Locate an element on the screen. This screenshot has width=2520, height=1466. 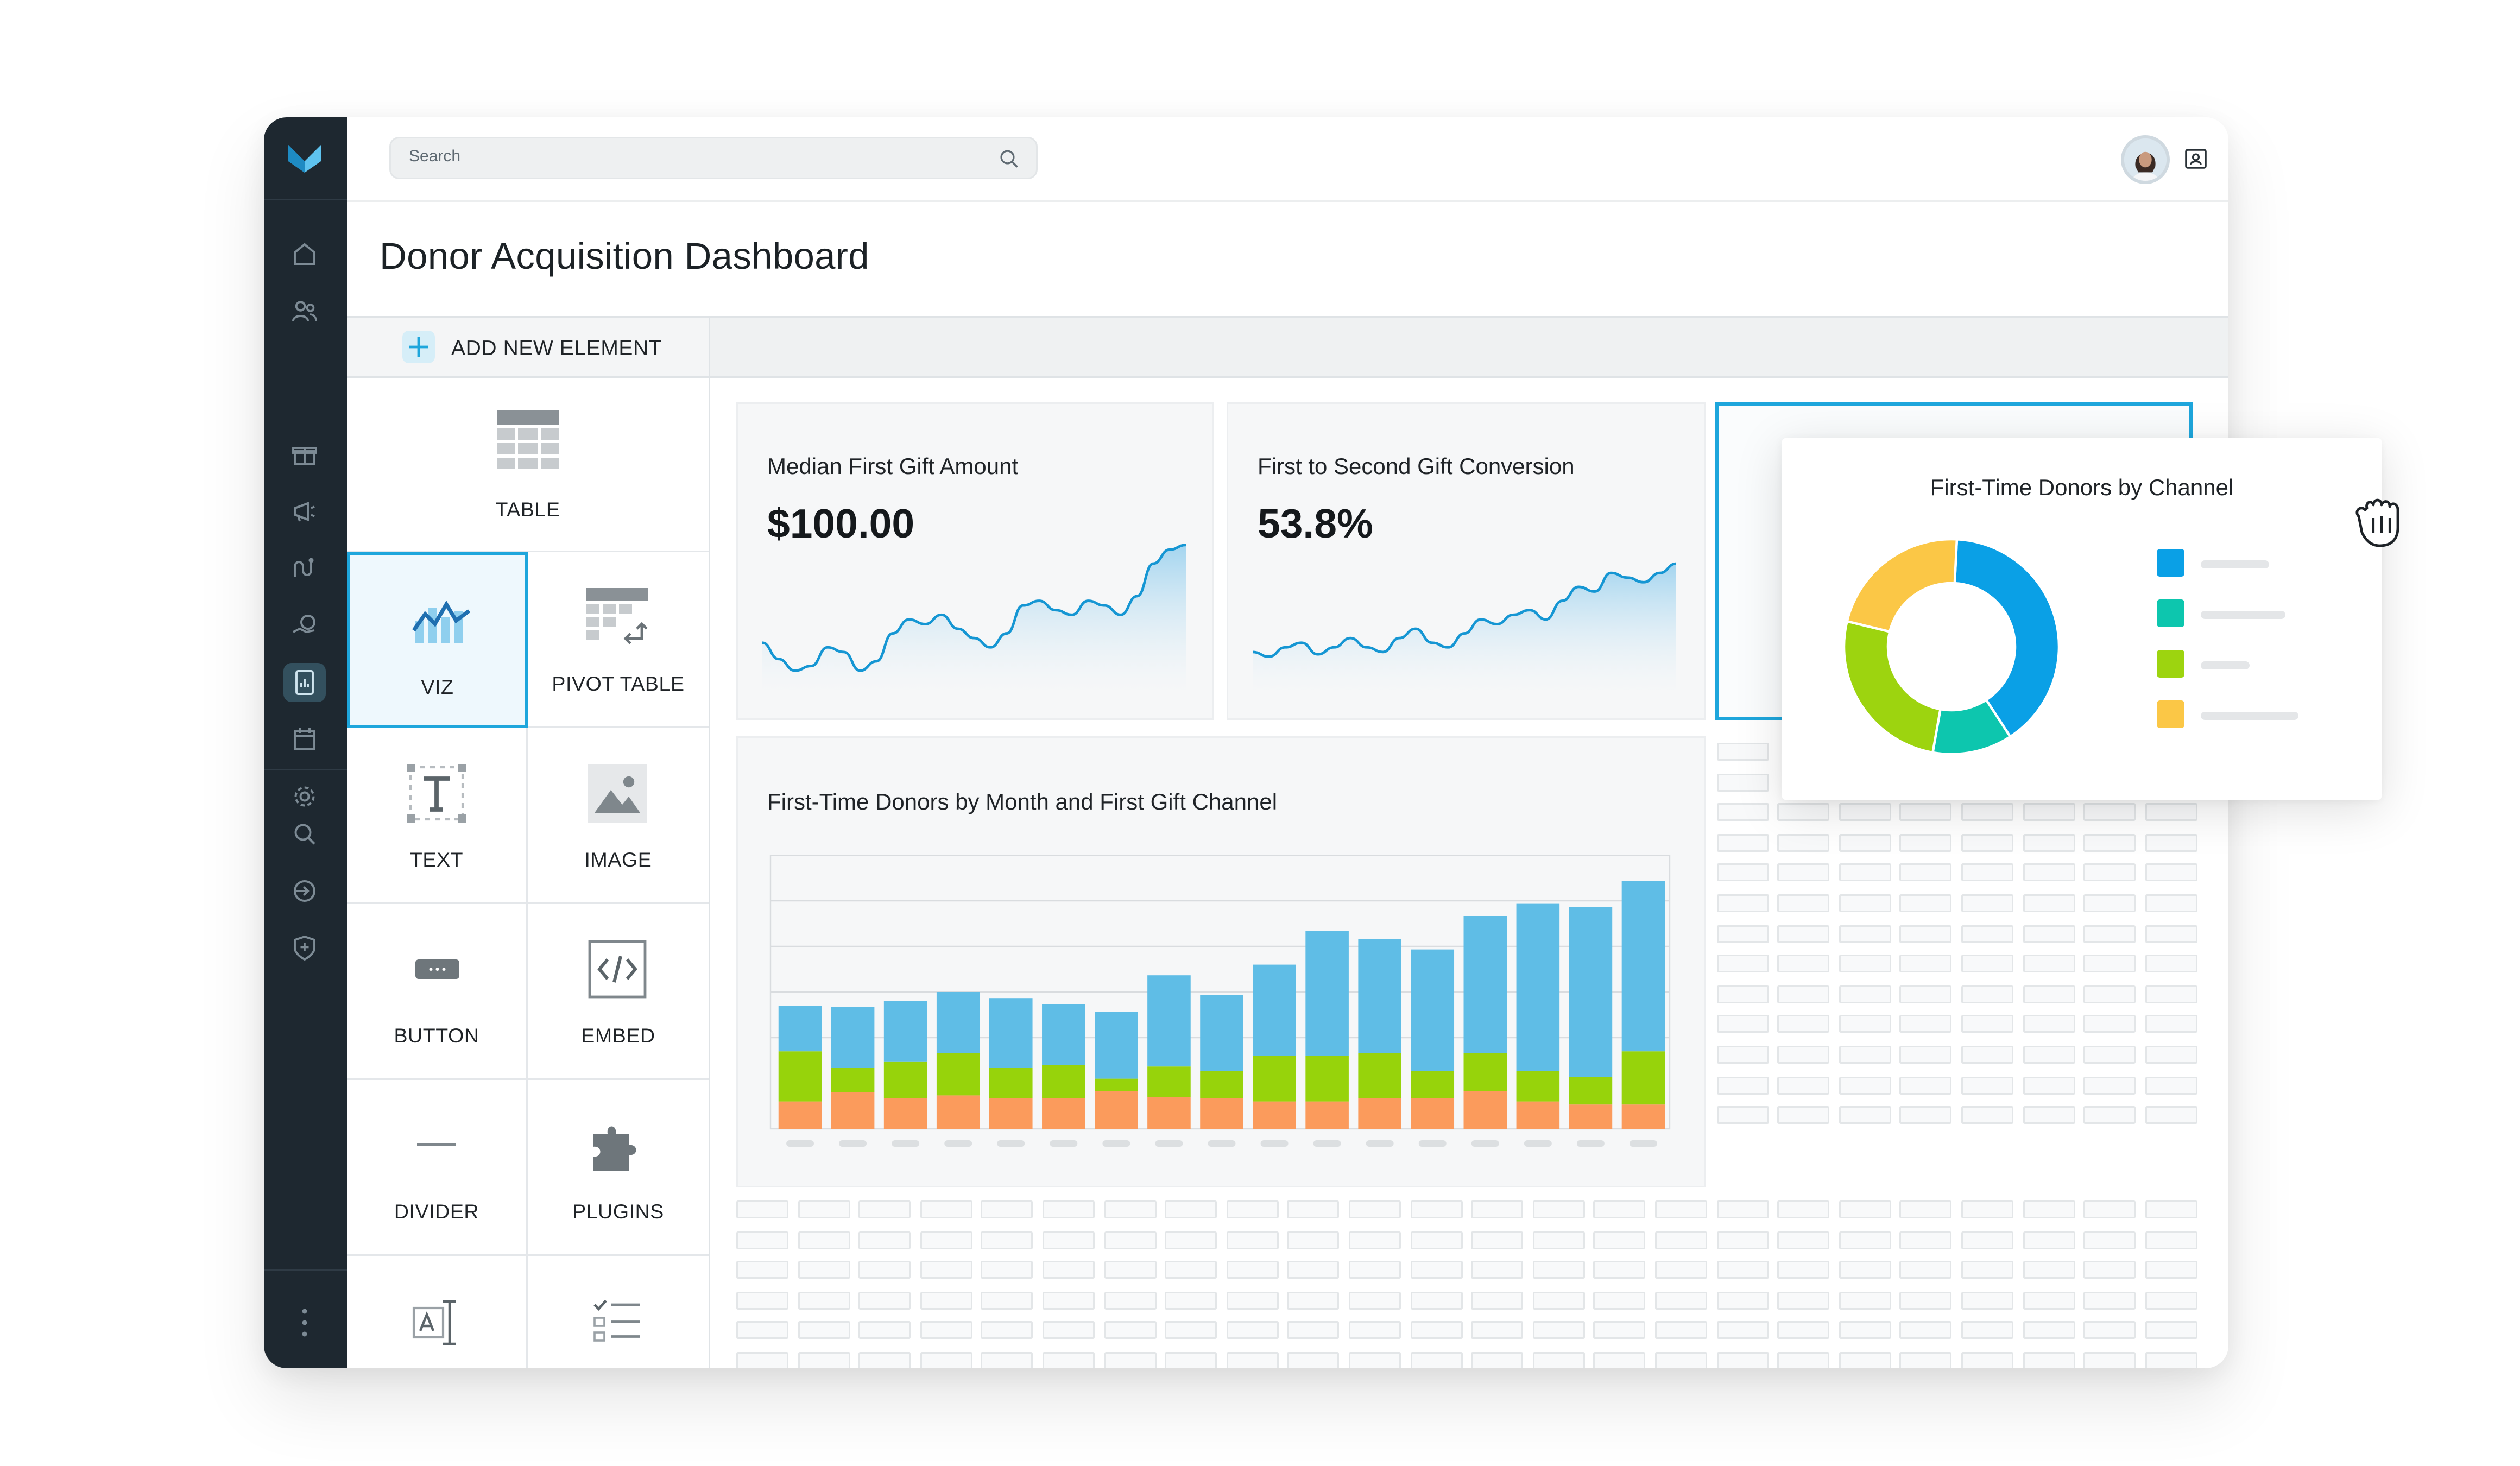
sparkline-line is located at coordinates (1464, 610).